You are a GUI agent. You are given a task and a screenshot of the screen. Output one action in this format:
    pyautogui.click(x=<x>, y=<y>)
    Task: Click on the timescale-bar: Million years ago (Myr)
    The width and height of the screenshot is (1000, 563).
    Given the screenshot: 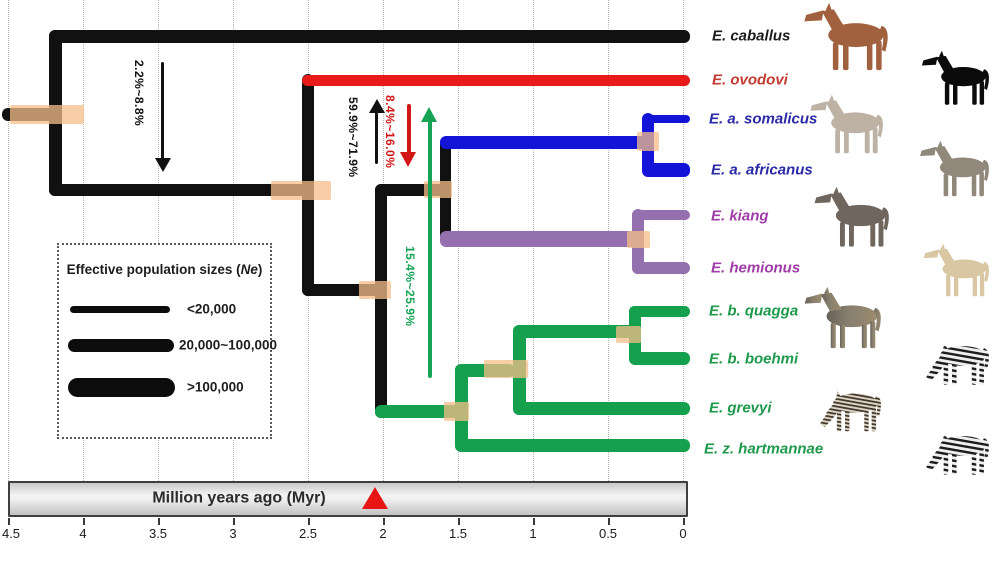 What is the action you would take?
    pyautogui.click(x=348, y=499)
    